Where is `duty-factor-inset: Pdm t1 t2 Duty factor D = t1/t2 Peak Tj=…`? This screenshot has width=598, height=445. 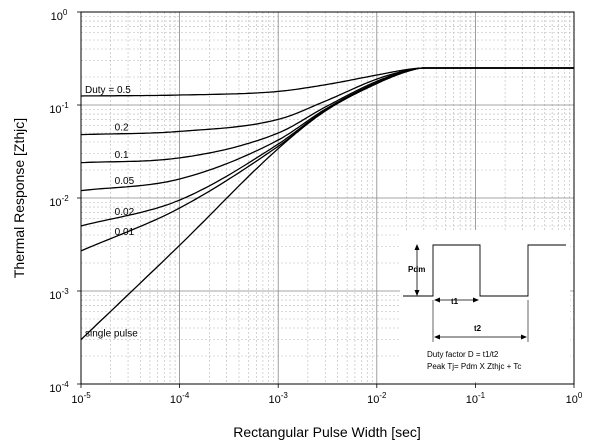 duty-factor-inset: Pdm t1 t2 Duty factor D = t1/t2 Peak Tj=… is located at coordinates (485, 306).